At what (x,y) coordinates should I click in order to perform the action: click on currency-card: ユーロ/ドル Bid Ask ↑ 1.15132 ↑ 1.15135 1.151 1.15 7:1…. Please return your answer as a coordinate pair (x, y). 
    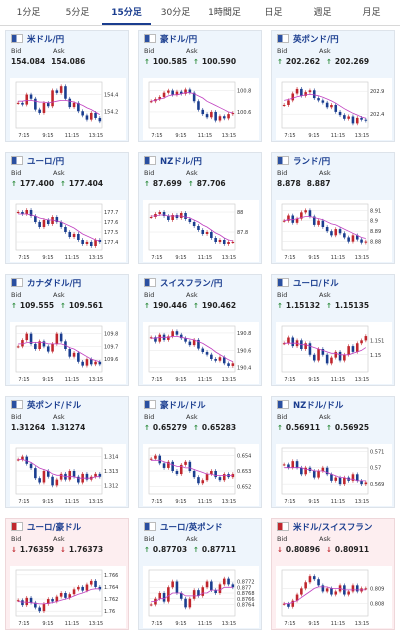
    Looking at the image, I should click on (333, 330).